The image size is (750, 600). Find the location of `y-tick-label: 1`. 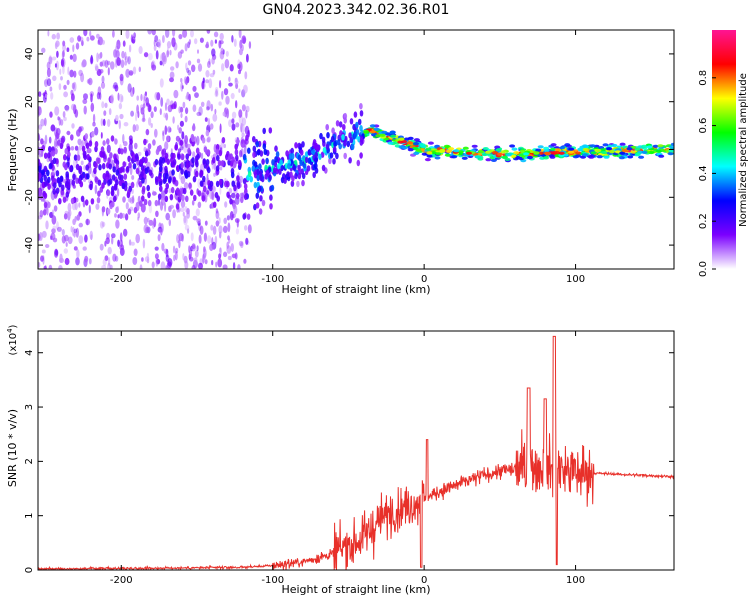

y-tick-label: 1 is located at coordinates (29, 515).